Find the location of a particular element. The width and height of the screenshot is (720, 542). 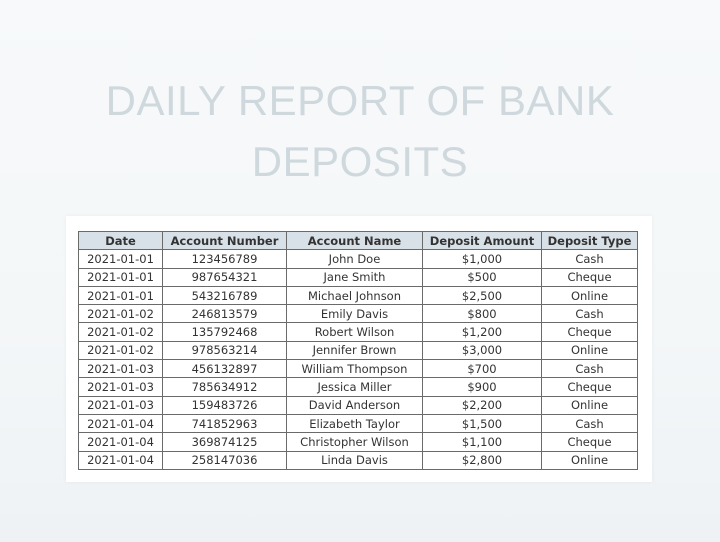

account-number-cell: 543216789 is located at coordinates (224, 295).